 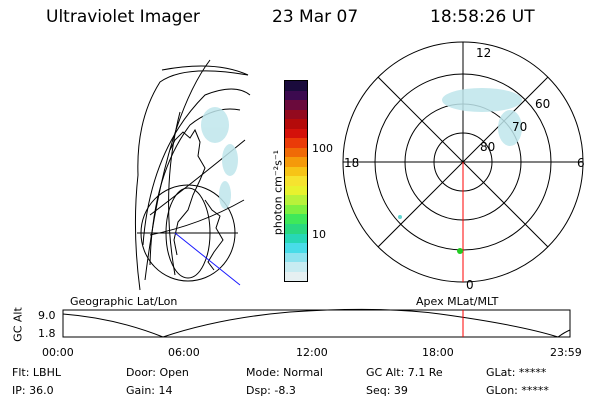 I want to click on colorbar-tick-10: 10, so click(x=319, y=234).